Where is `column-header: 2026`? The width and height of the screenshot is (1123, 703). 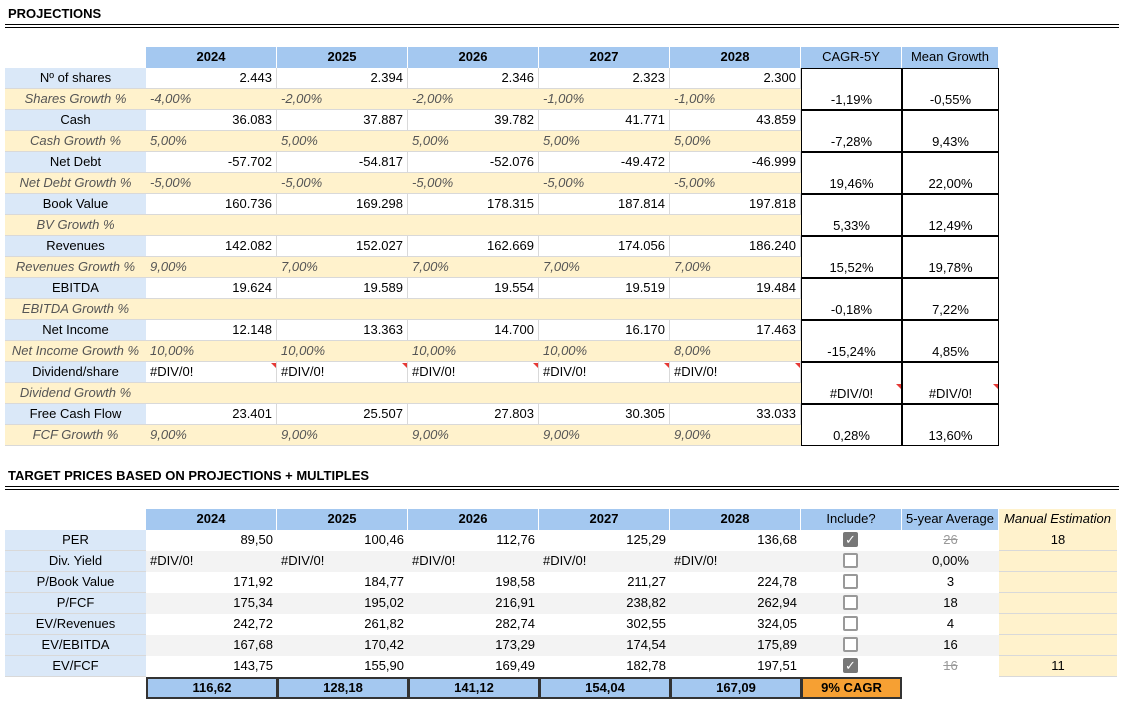
column-header: 2026 is located at coordinates (473, 519).